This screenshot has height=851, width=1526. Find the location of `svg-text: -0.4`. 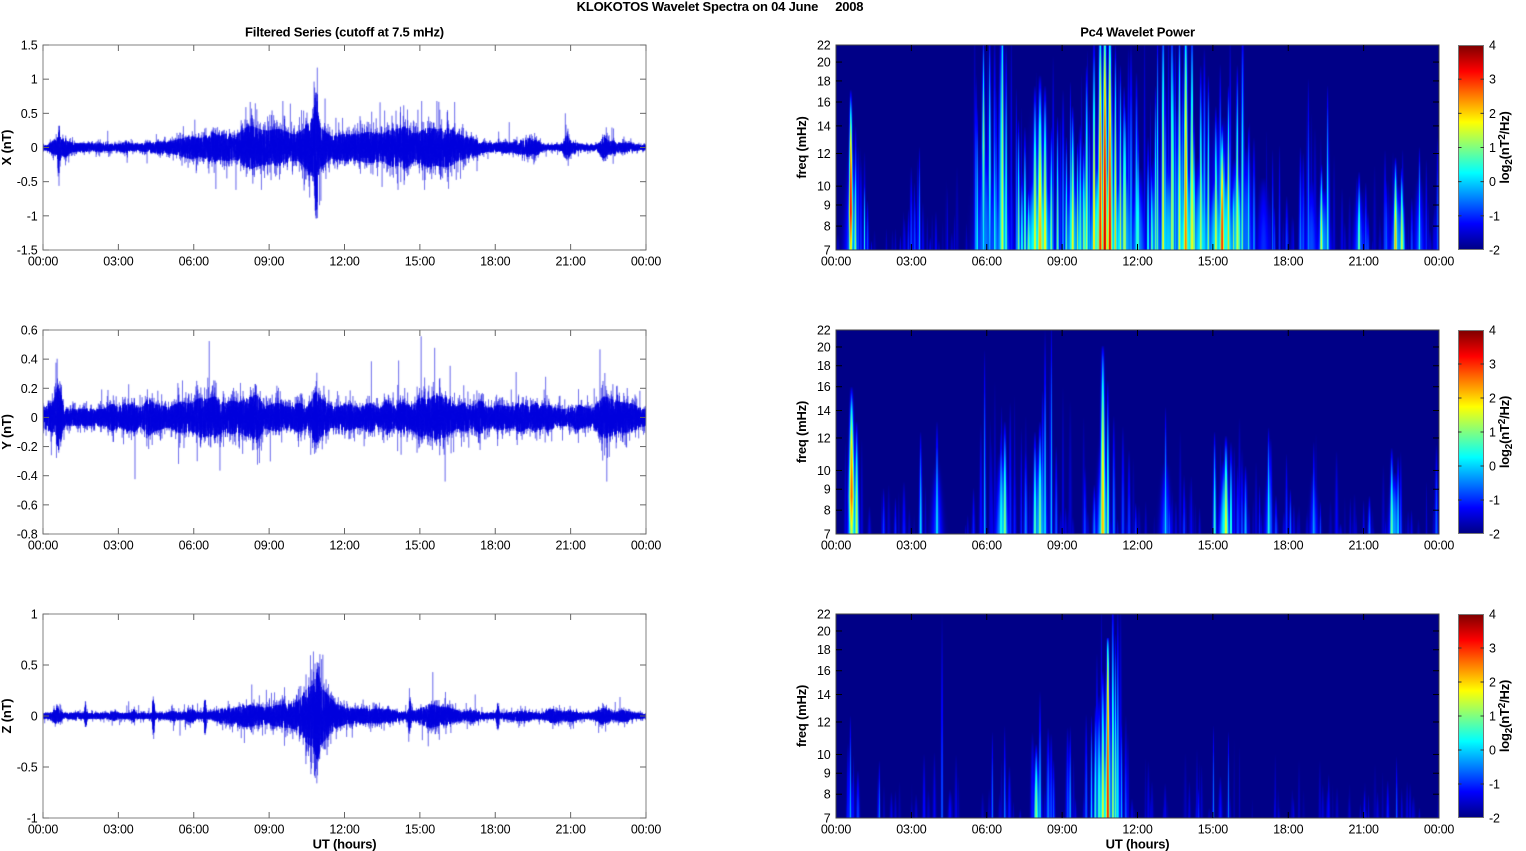

svg-text: -0.4 is located at coordinates (27, 476).